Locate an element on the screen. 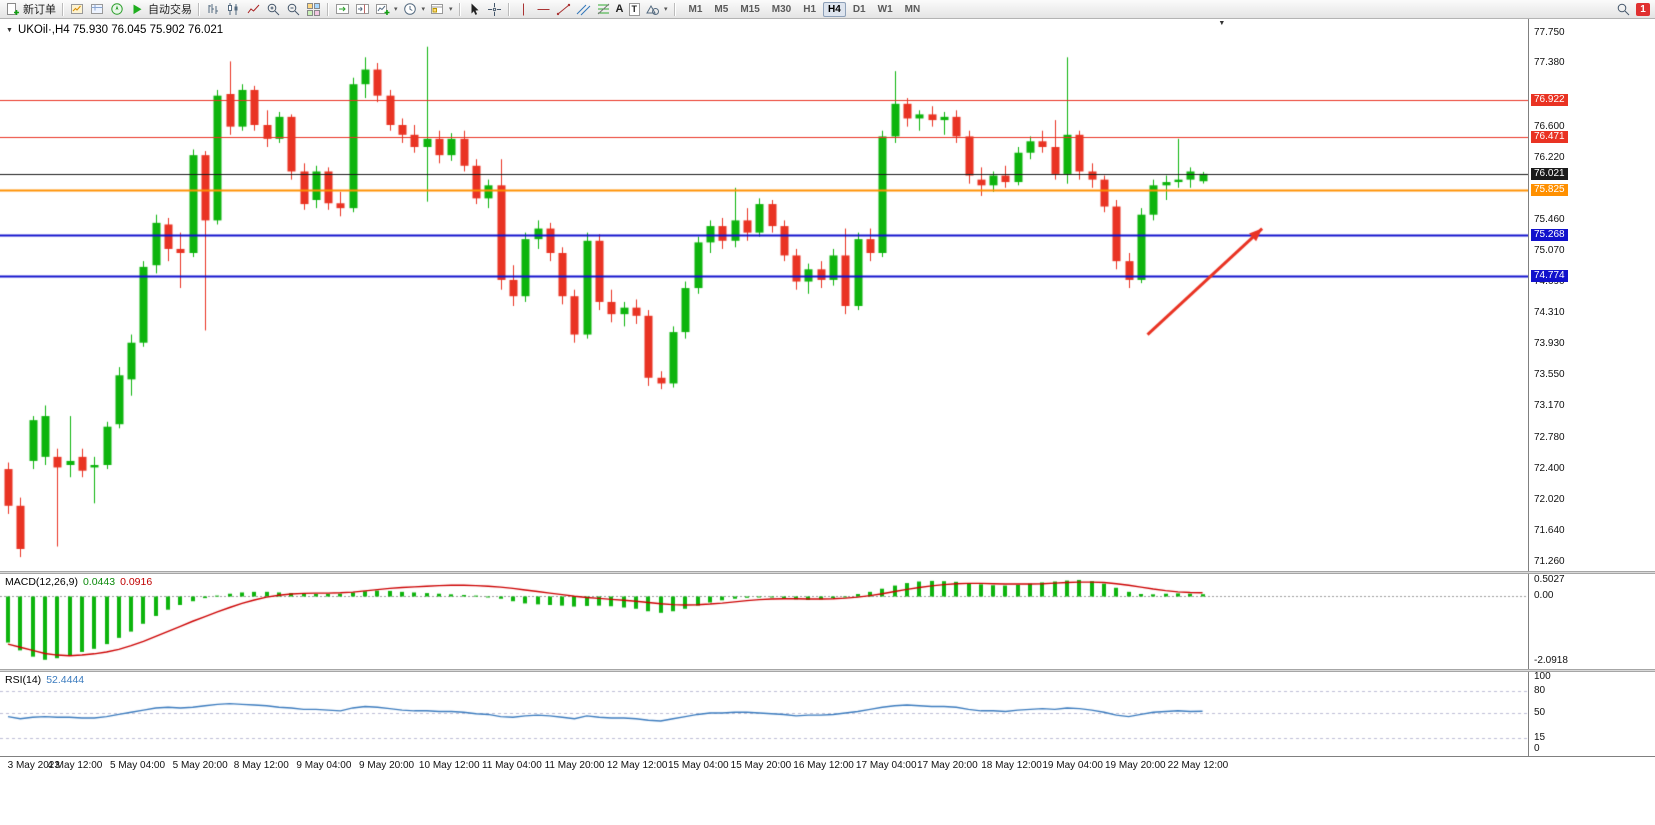 This screenshot has height=825, width=1655. label-tool-button: T is located at coordinates (635, 9).